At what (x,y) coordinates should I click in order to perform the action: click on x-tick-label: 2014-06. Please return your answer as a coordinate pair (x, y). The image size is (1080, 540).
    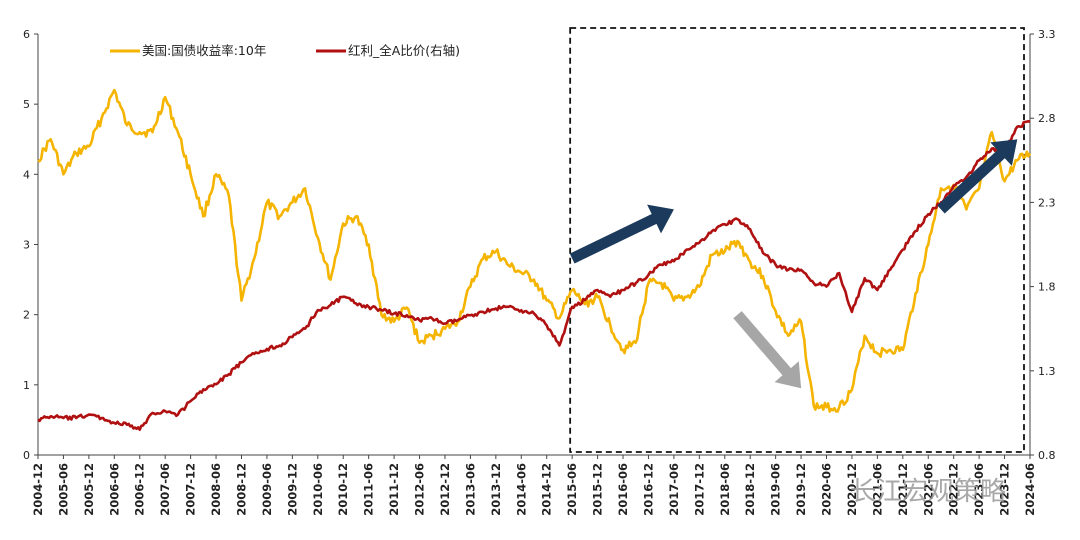
    Looking at the image, I should click on (521, 489).